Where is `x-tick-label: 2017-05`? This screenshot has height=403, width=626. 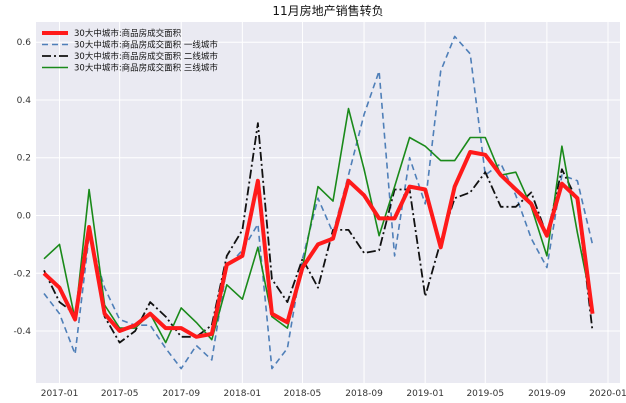 x-tick-label: 2017-05 is located at coordinates (120, 394).